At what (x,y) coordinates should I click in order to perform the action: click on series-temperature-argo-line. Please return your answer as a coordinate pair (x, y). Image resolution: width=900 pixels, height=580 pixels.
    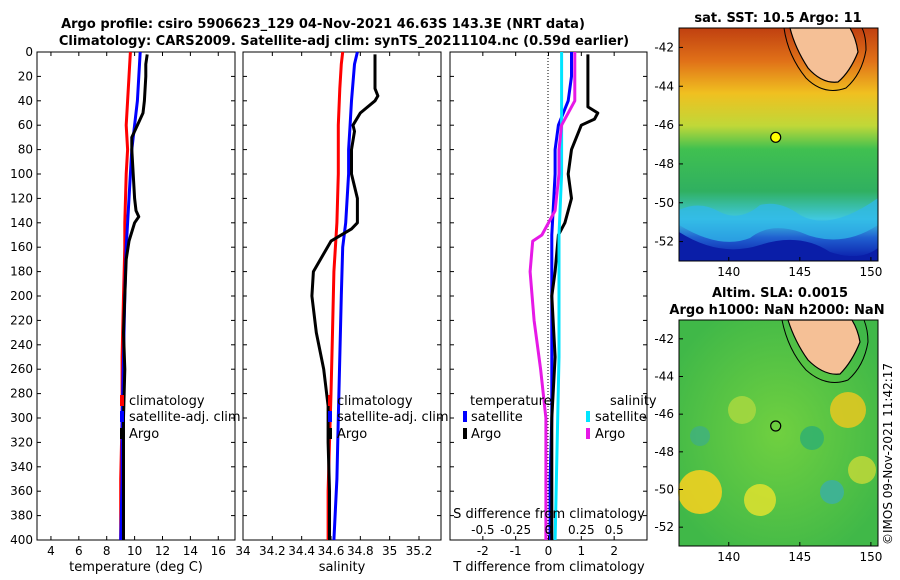
    Looking at the image, I should click on (575, 297).